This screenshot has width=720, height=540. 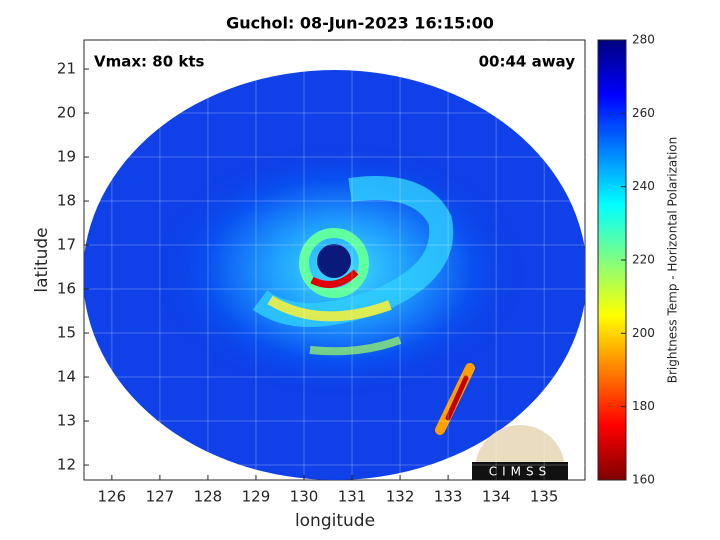 What do you see at coordinates (448, 497) in the screenshot?
I see `x-tick-label: 133` at bounding box center [448, 497].